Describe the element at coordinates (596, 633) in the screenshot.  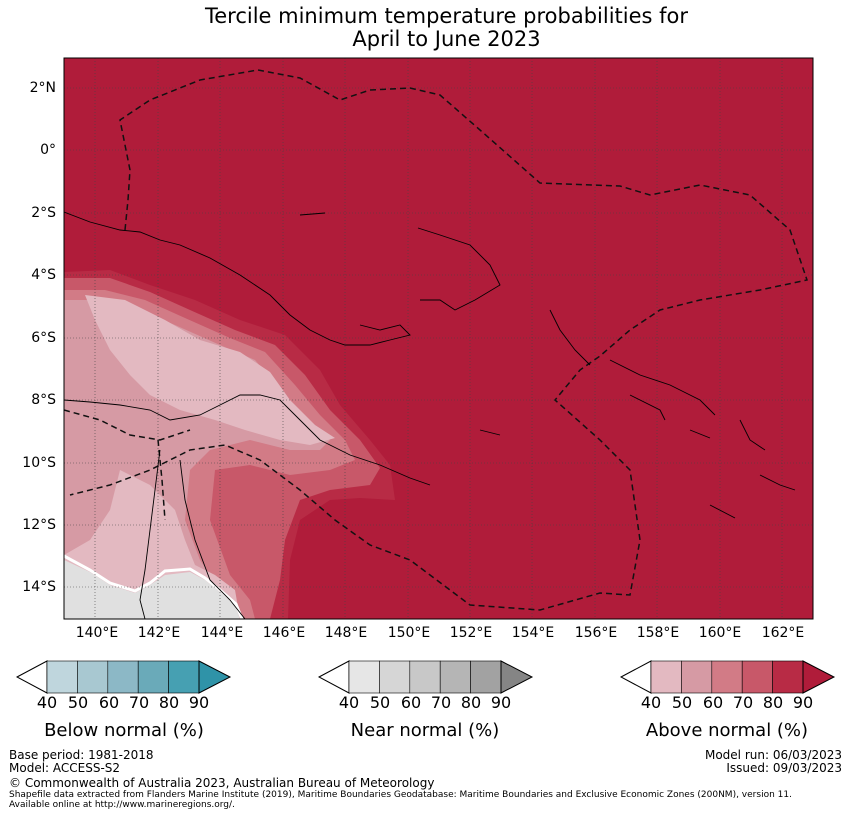
I see `lon-label: 156°E` at that location.